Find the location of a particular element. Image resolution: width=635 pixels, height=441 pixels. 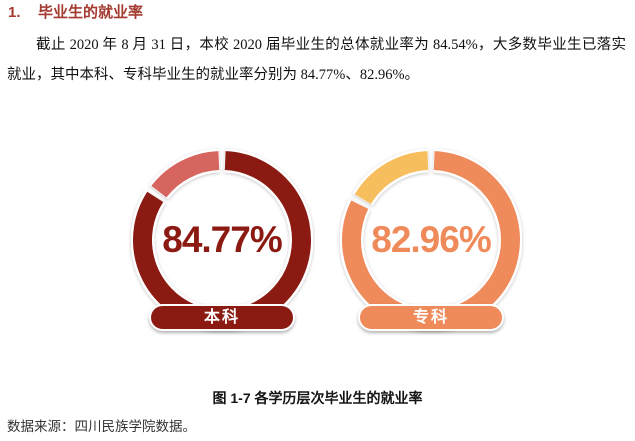

section-title: 毕业生的就业率 is located at coordinates (91, 12).